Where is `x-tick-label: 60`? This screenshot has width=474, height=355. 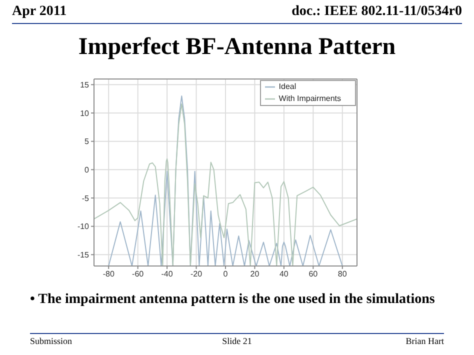
x-tick-label: 60 is located at coordinates (313, 274).